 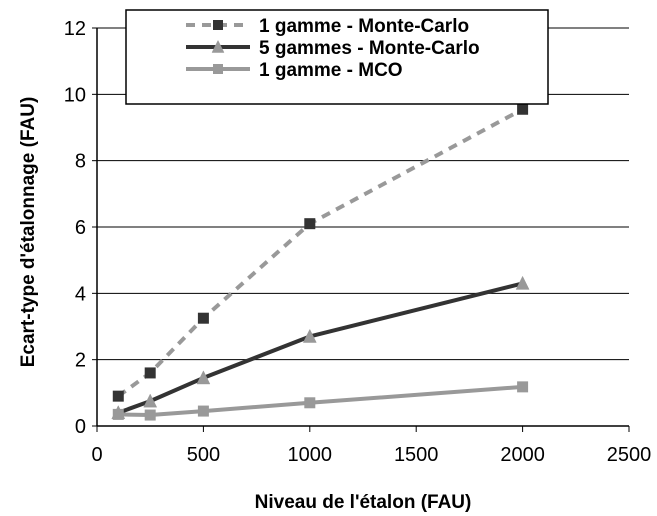 What do you see at coordinates (80, 162) in the screenshot?
I see `y-tick-label: 8` at bounding box center [80, 162].